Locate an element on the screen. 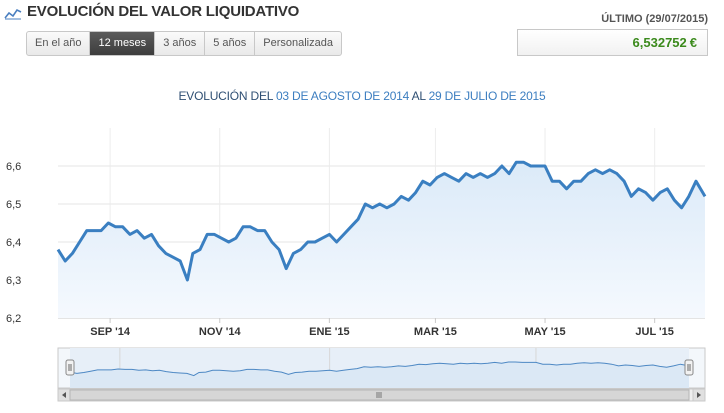 Image resolution: width=724 pixels, height=413 pixels. chart-title-end: 29 DE JULIO DE 2015 is located at coordinates (487, 96).